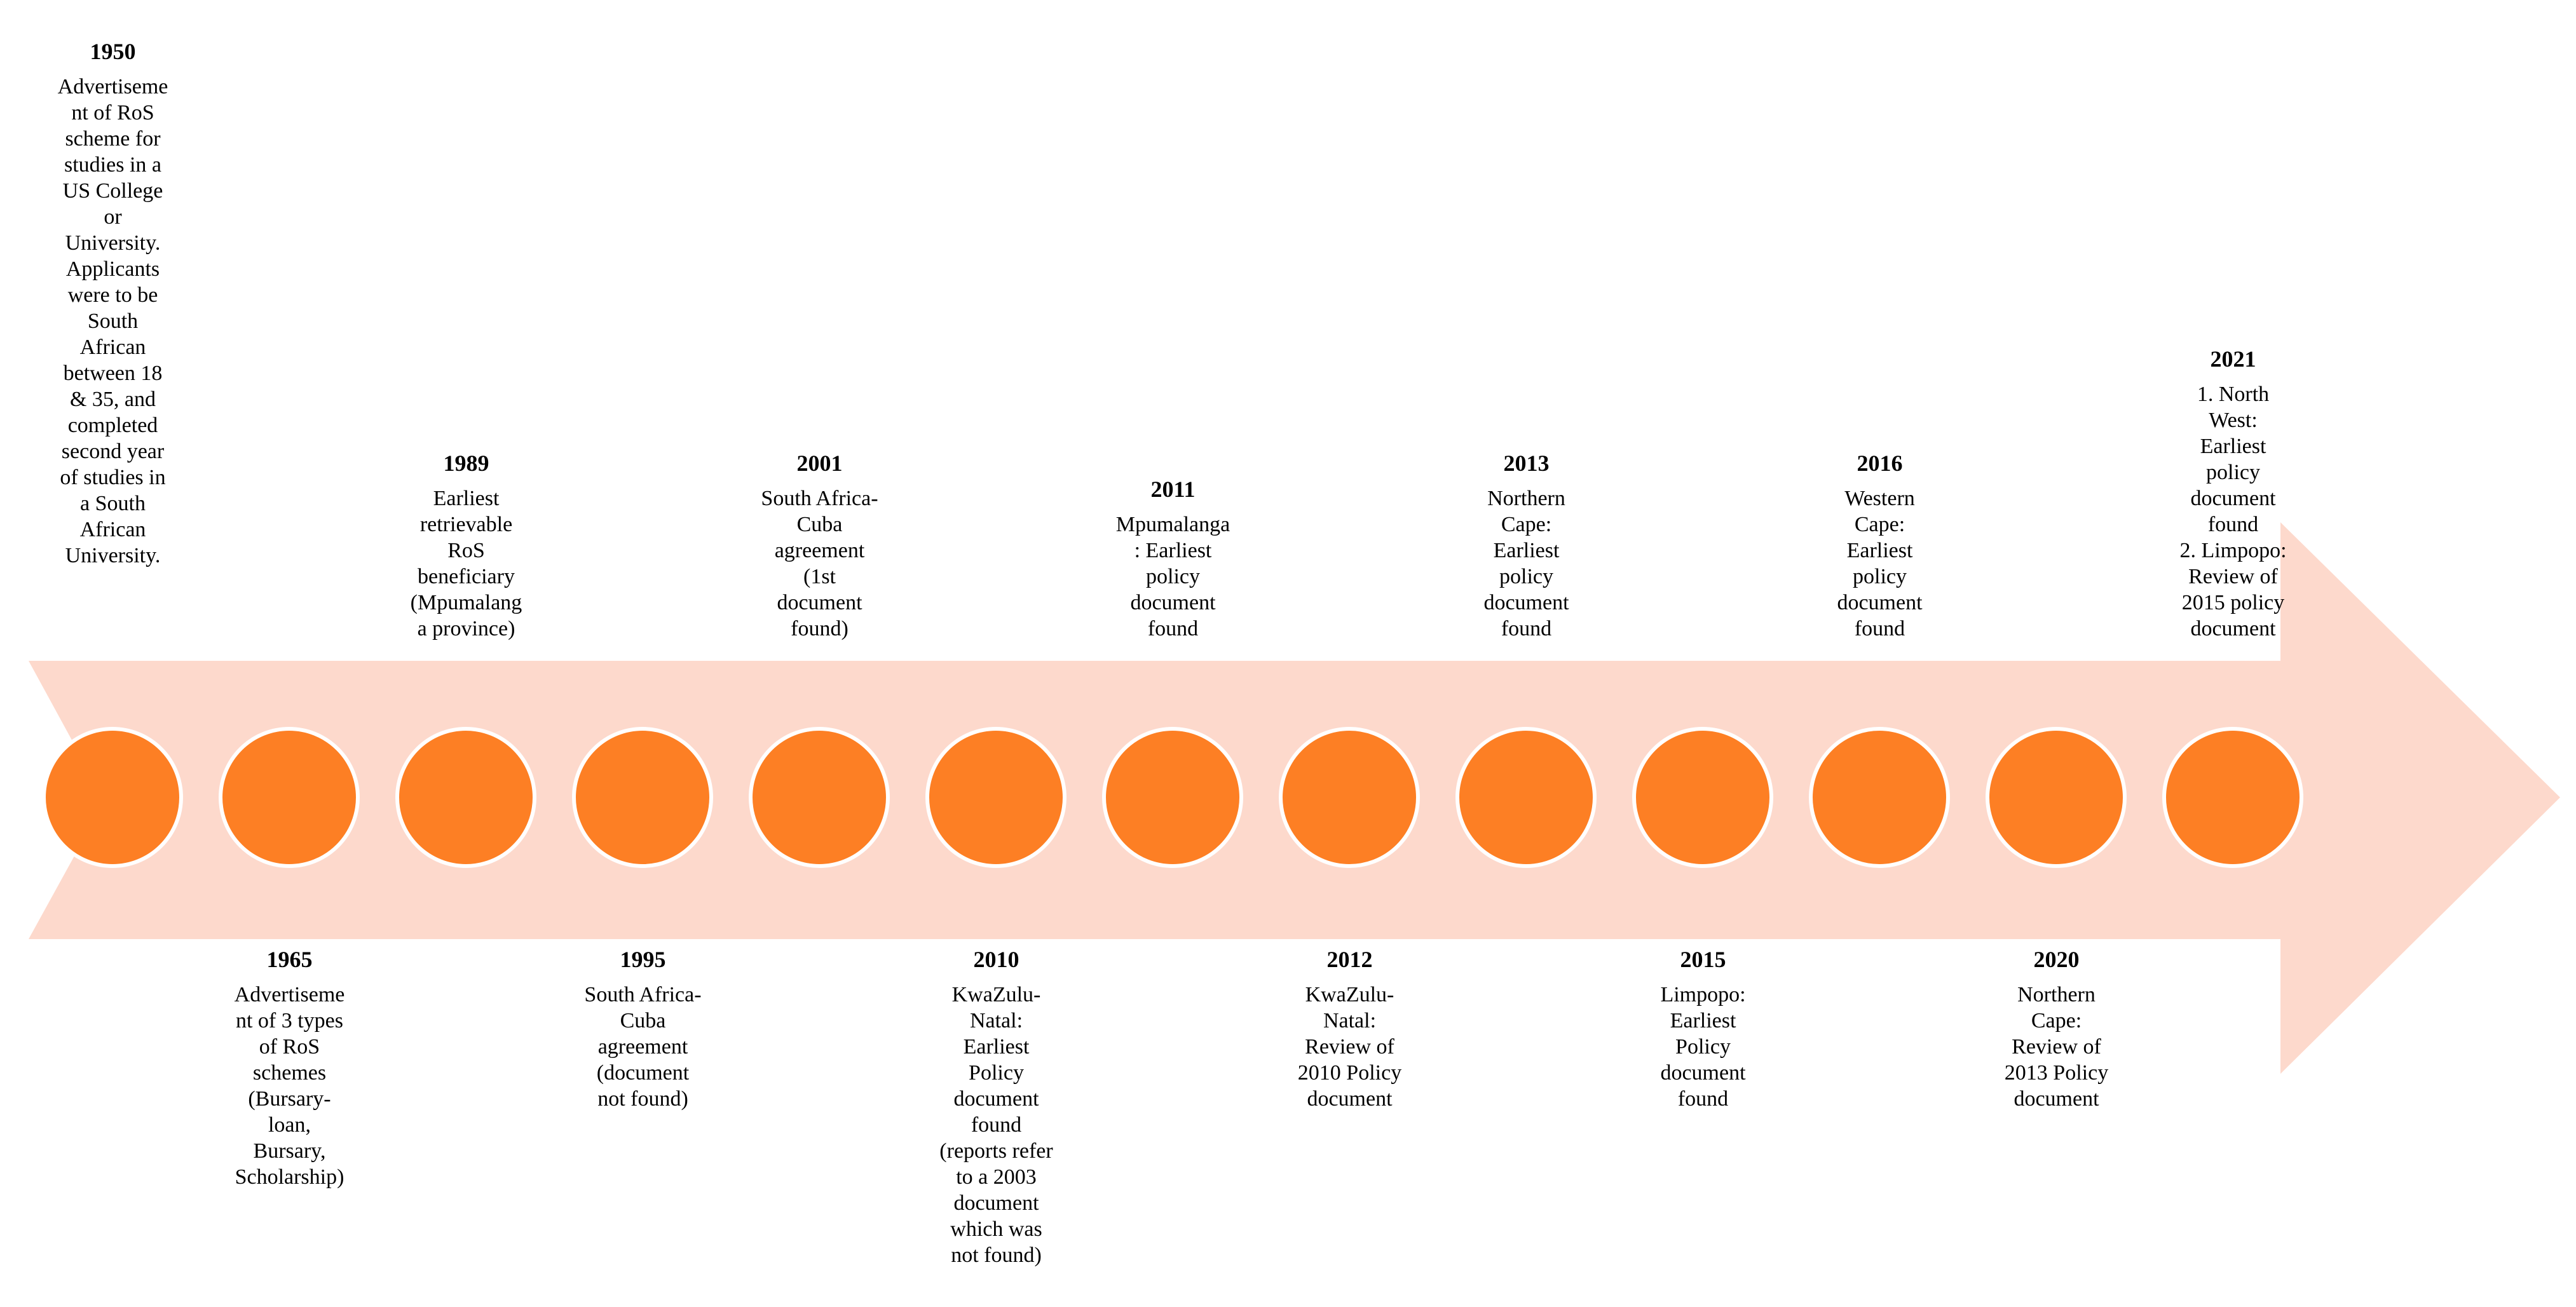  Describe the element at coordinates (1879, 798) in the screenshot. I see `timeline-node-2016` at that location.